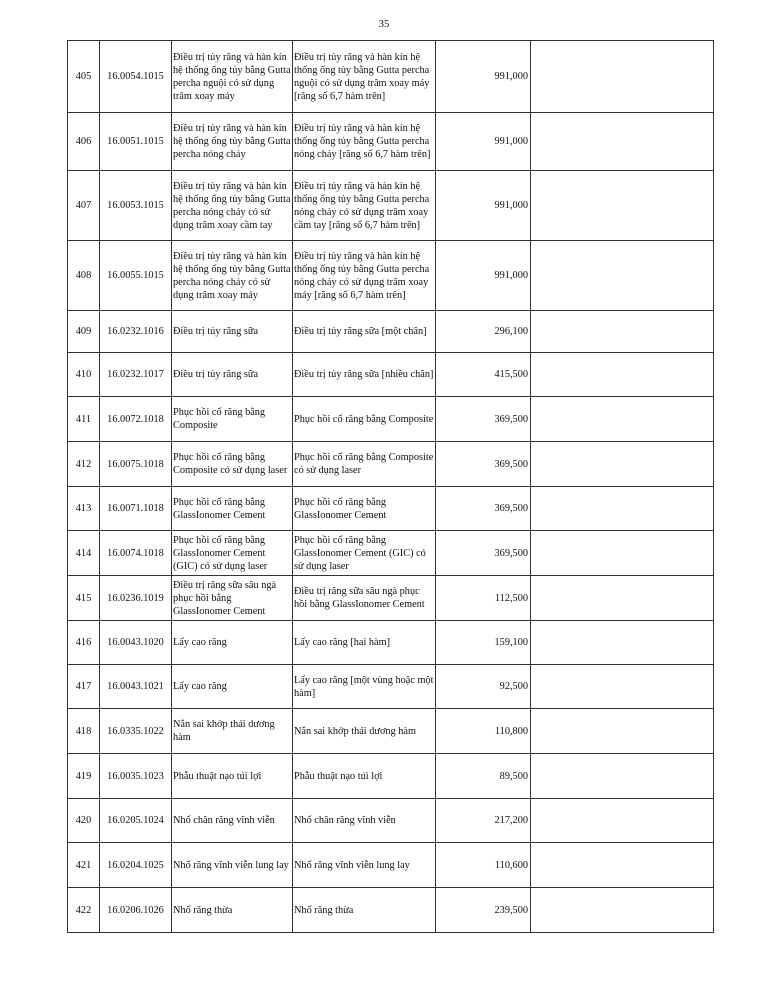 The image size is (768, 994). What do you see at coordinates (364, 331) in the screenshot?
I see `service-detail: Điều trị tủy răng sữa [một chân]` at bounding box center [364, 331].